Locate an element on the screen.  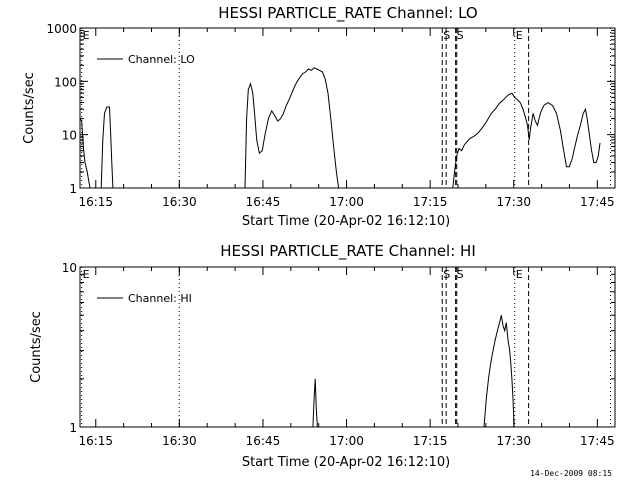
panel-hi-legend-label: Channel: HI is located at coordinates (160, 298).